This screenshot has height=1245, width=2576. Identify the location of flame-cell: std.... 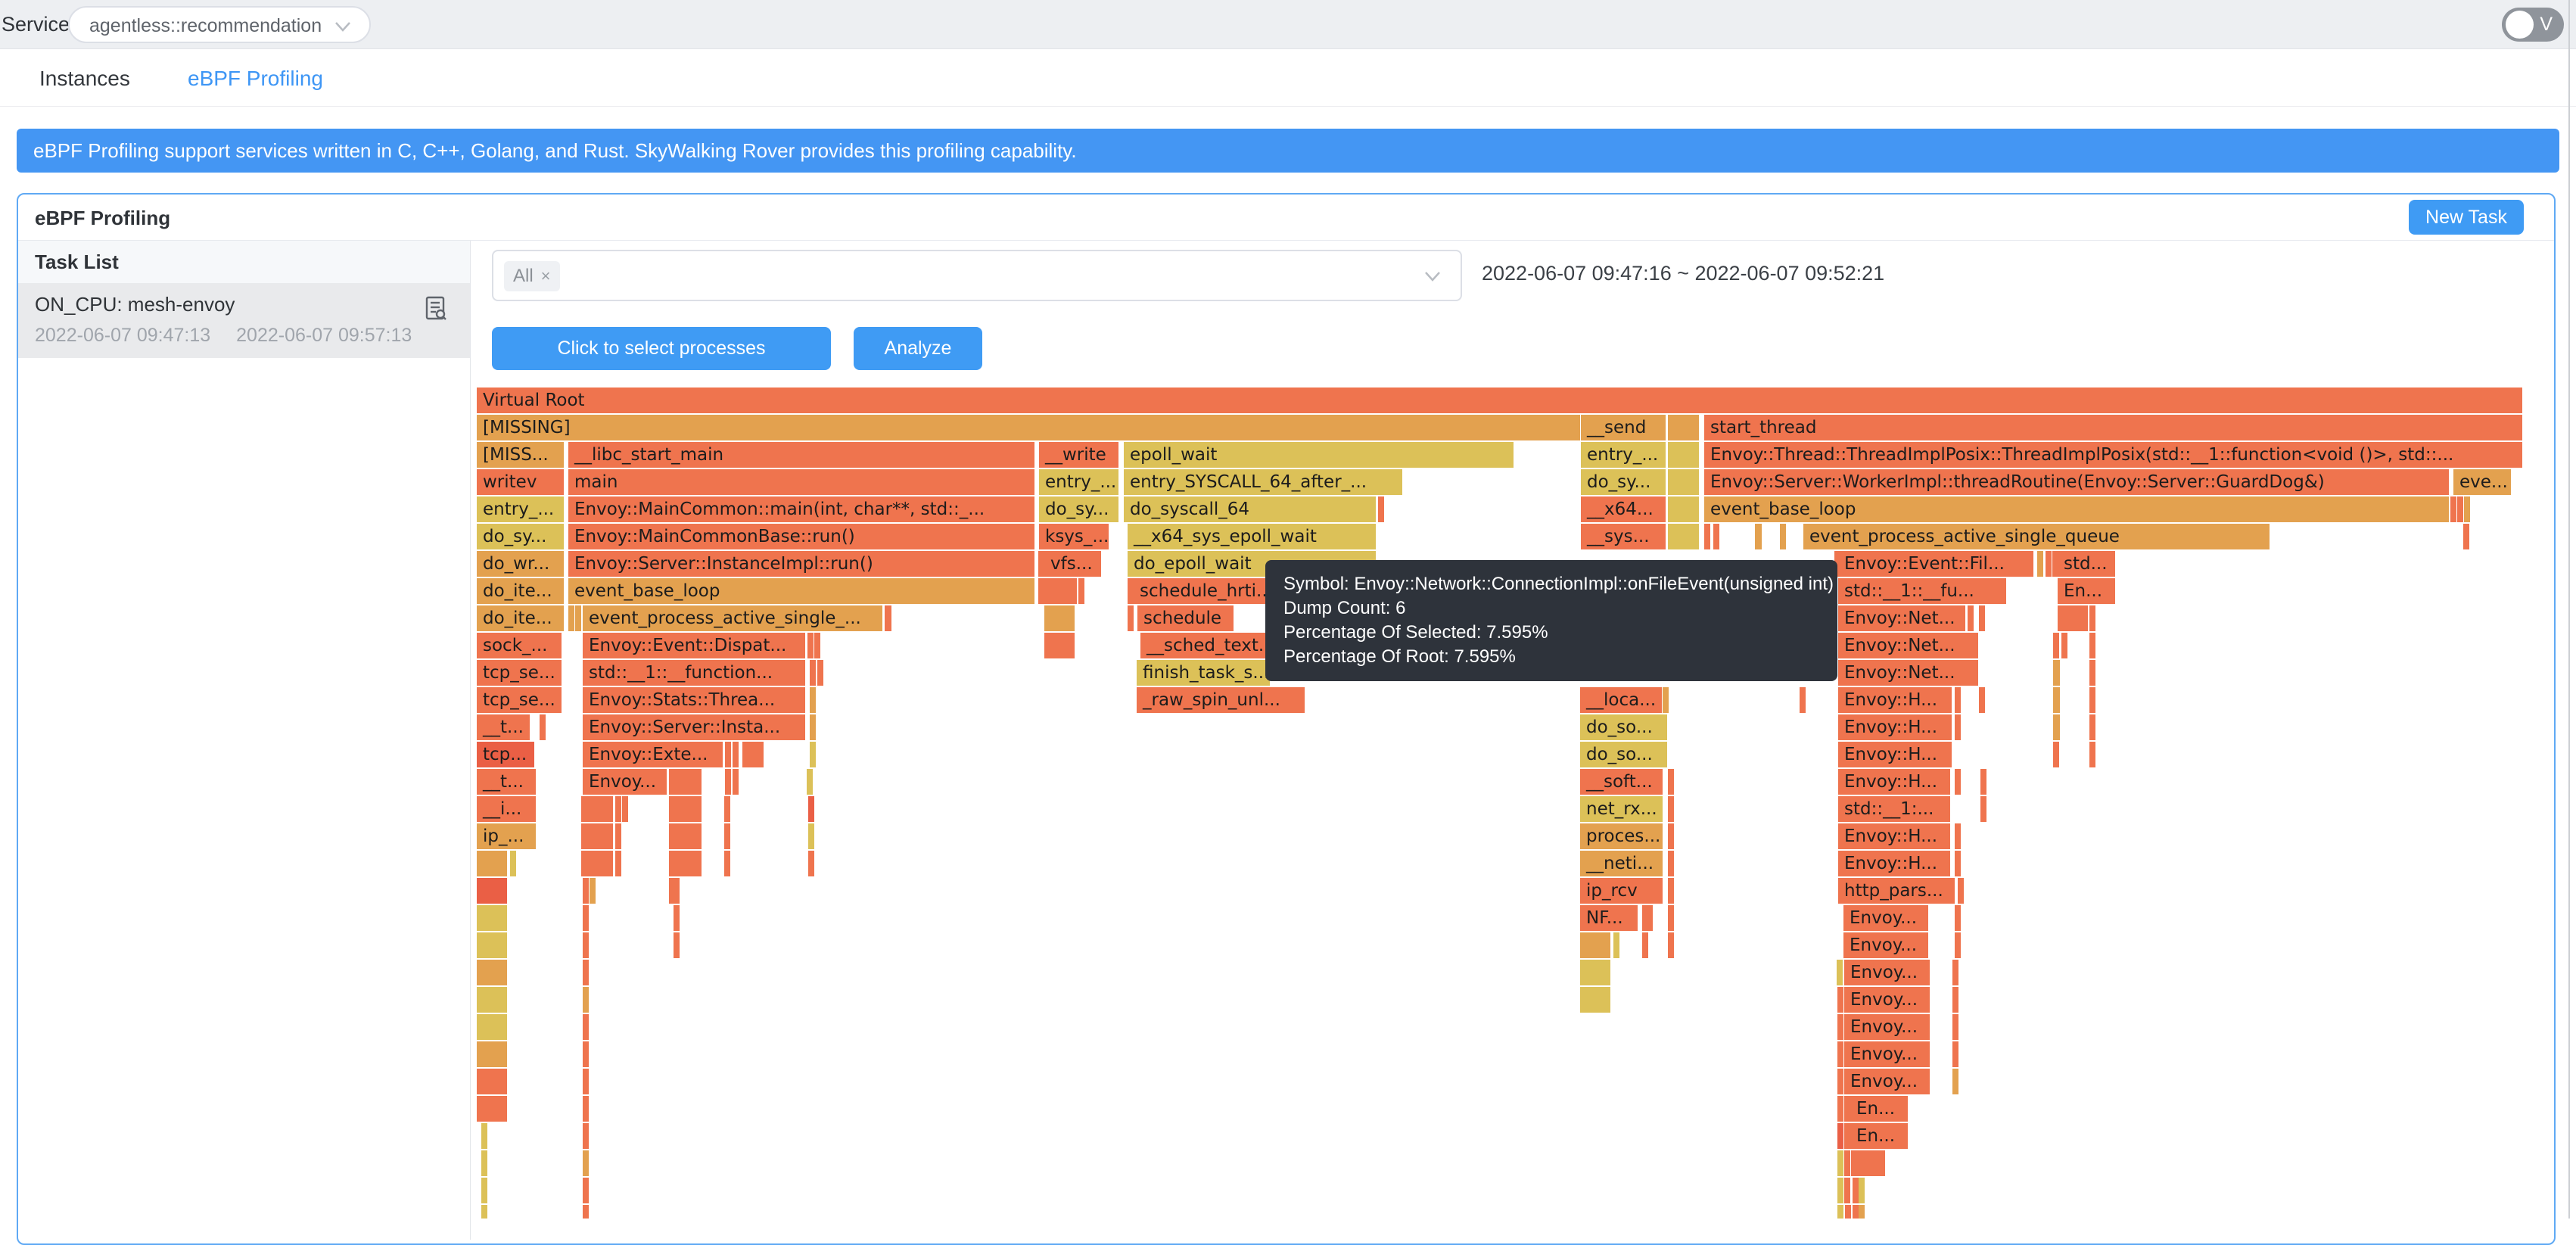
(2086, 564).